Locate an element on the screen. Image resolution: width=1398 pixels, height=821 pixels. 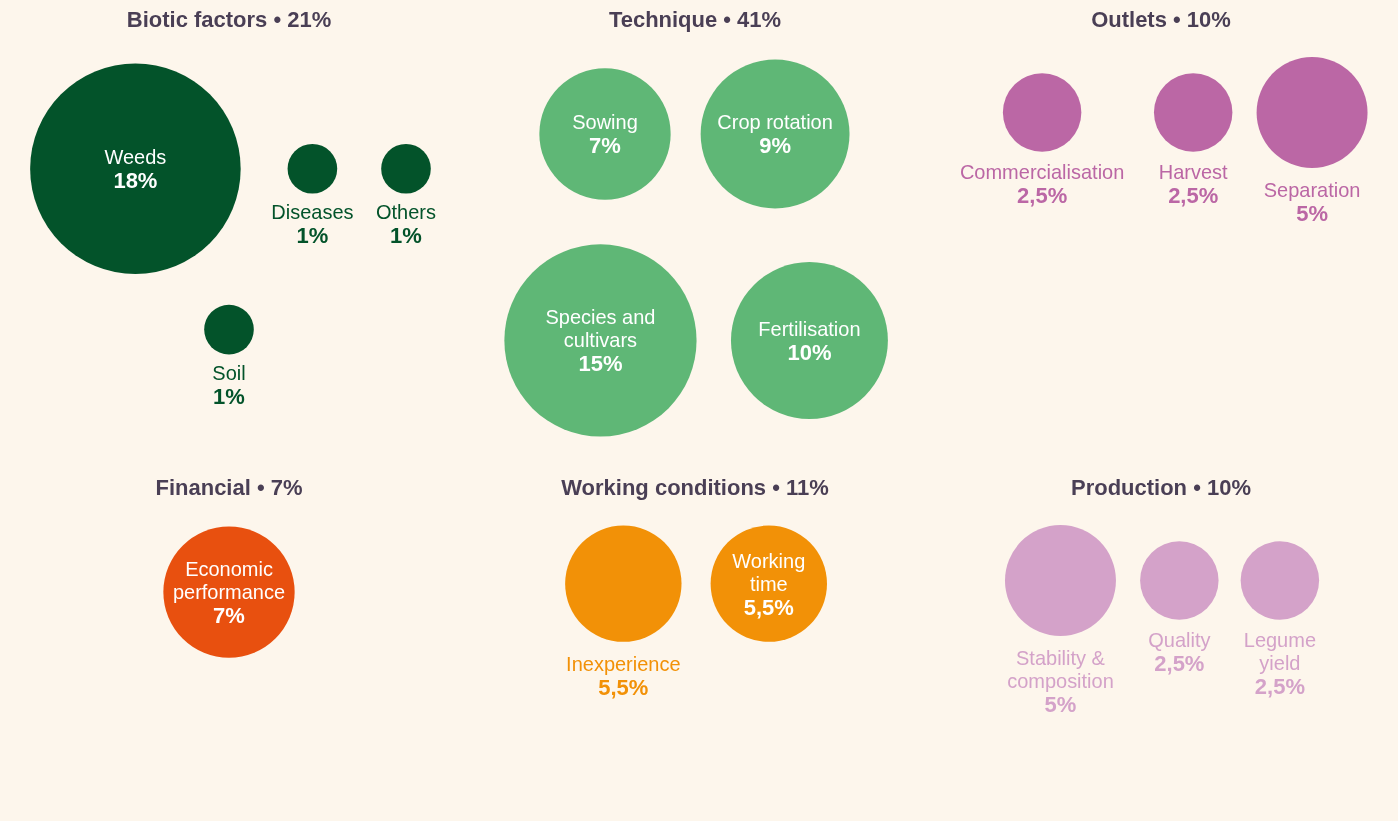
data-label: 15% is located at coordinates (600, 364).